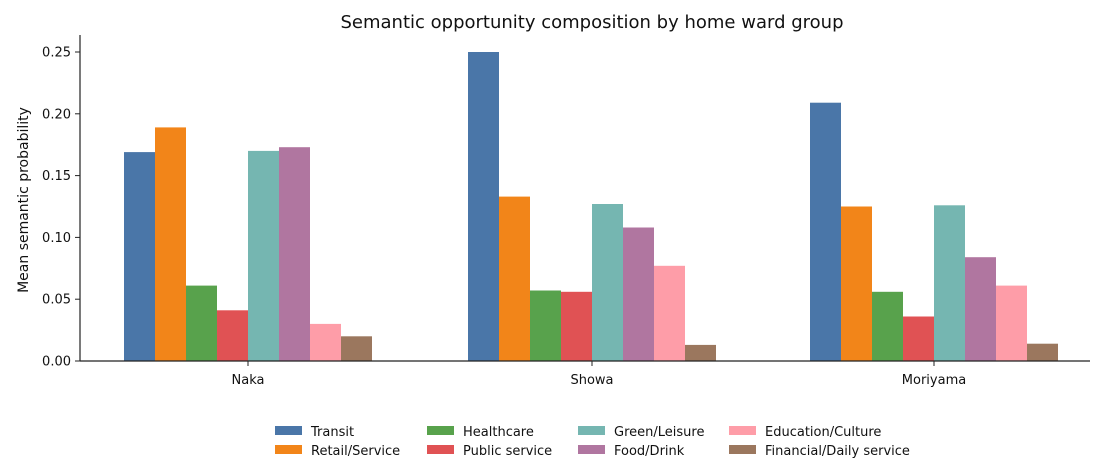  I want to click on x-tick-label-moriyama: Moriyama, so click(934, 380).